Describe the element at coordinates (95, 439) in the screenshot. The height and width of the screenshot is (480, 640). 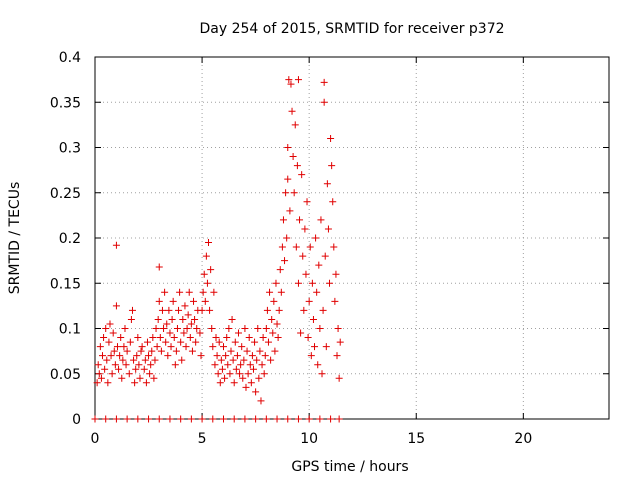
I see `x-tick-label: 0` at that location.